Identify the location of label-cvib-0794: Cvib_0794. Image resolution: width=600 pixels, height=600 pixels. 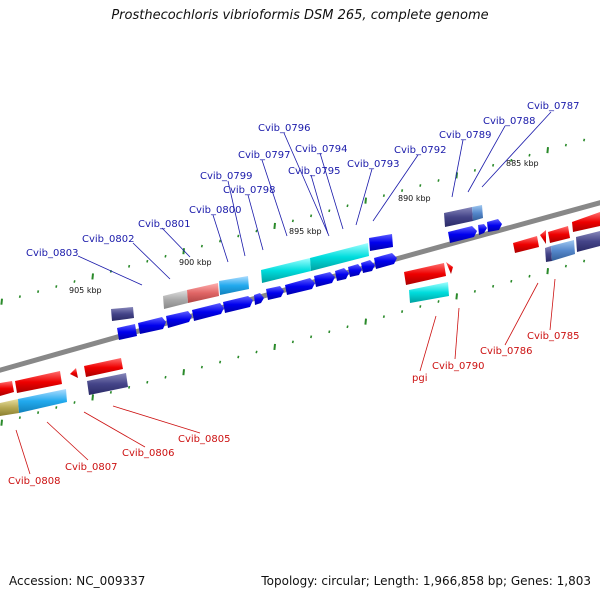
(321, 149).